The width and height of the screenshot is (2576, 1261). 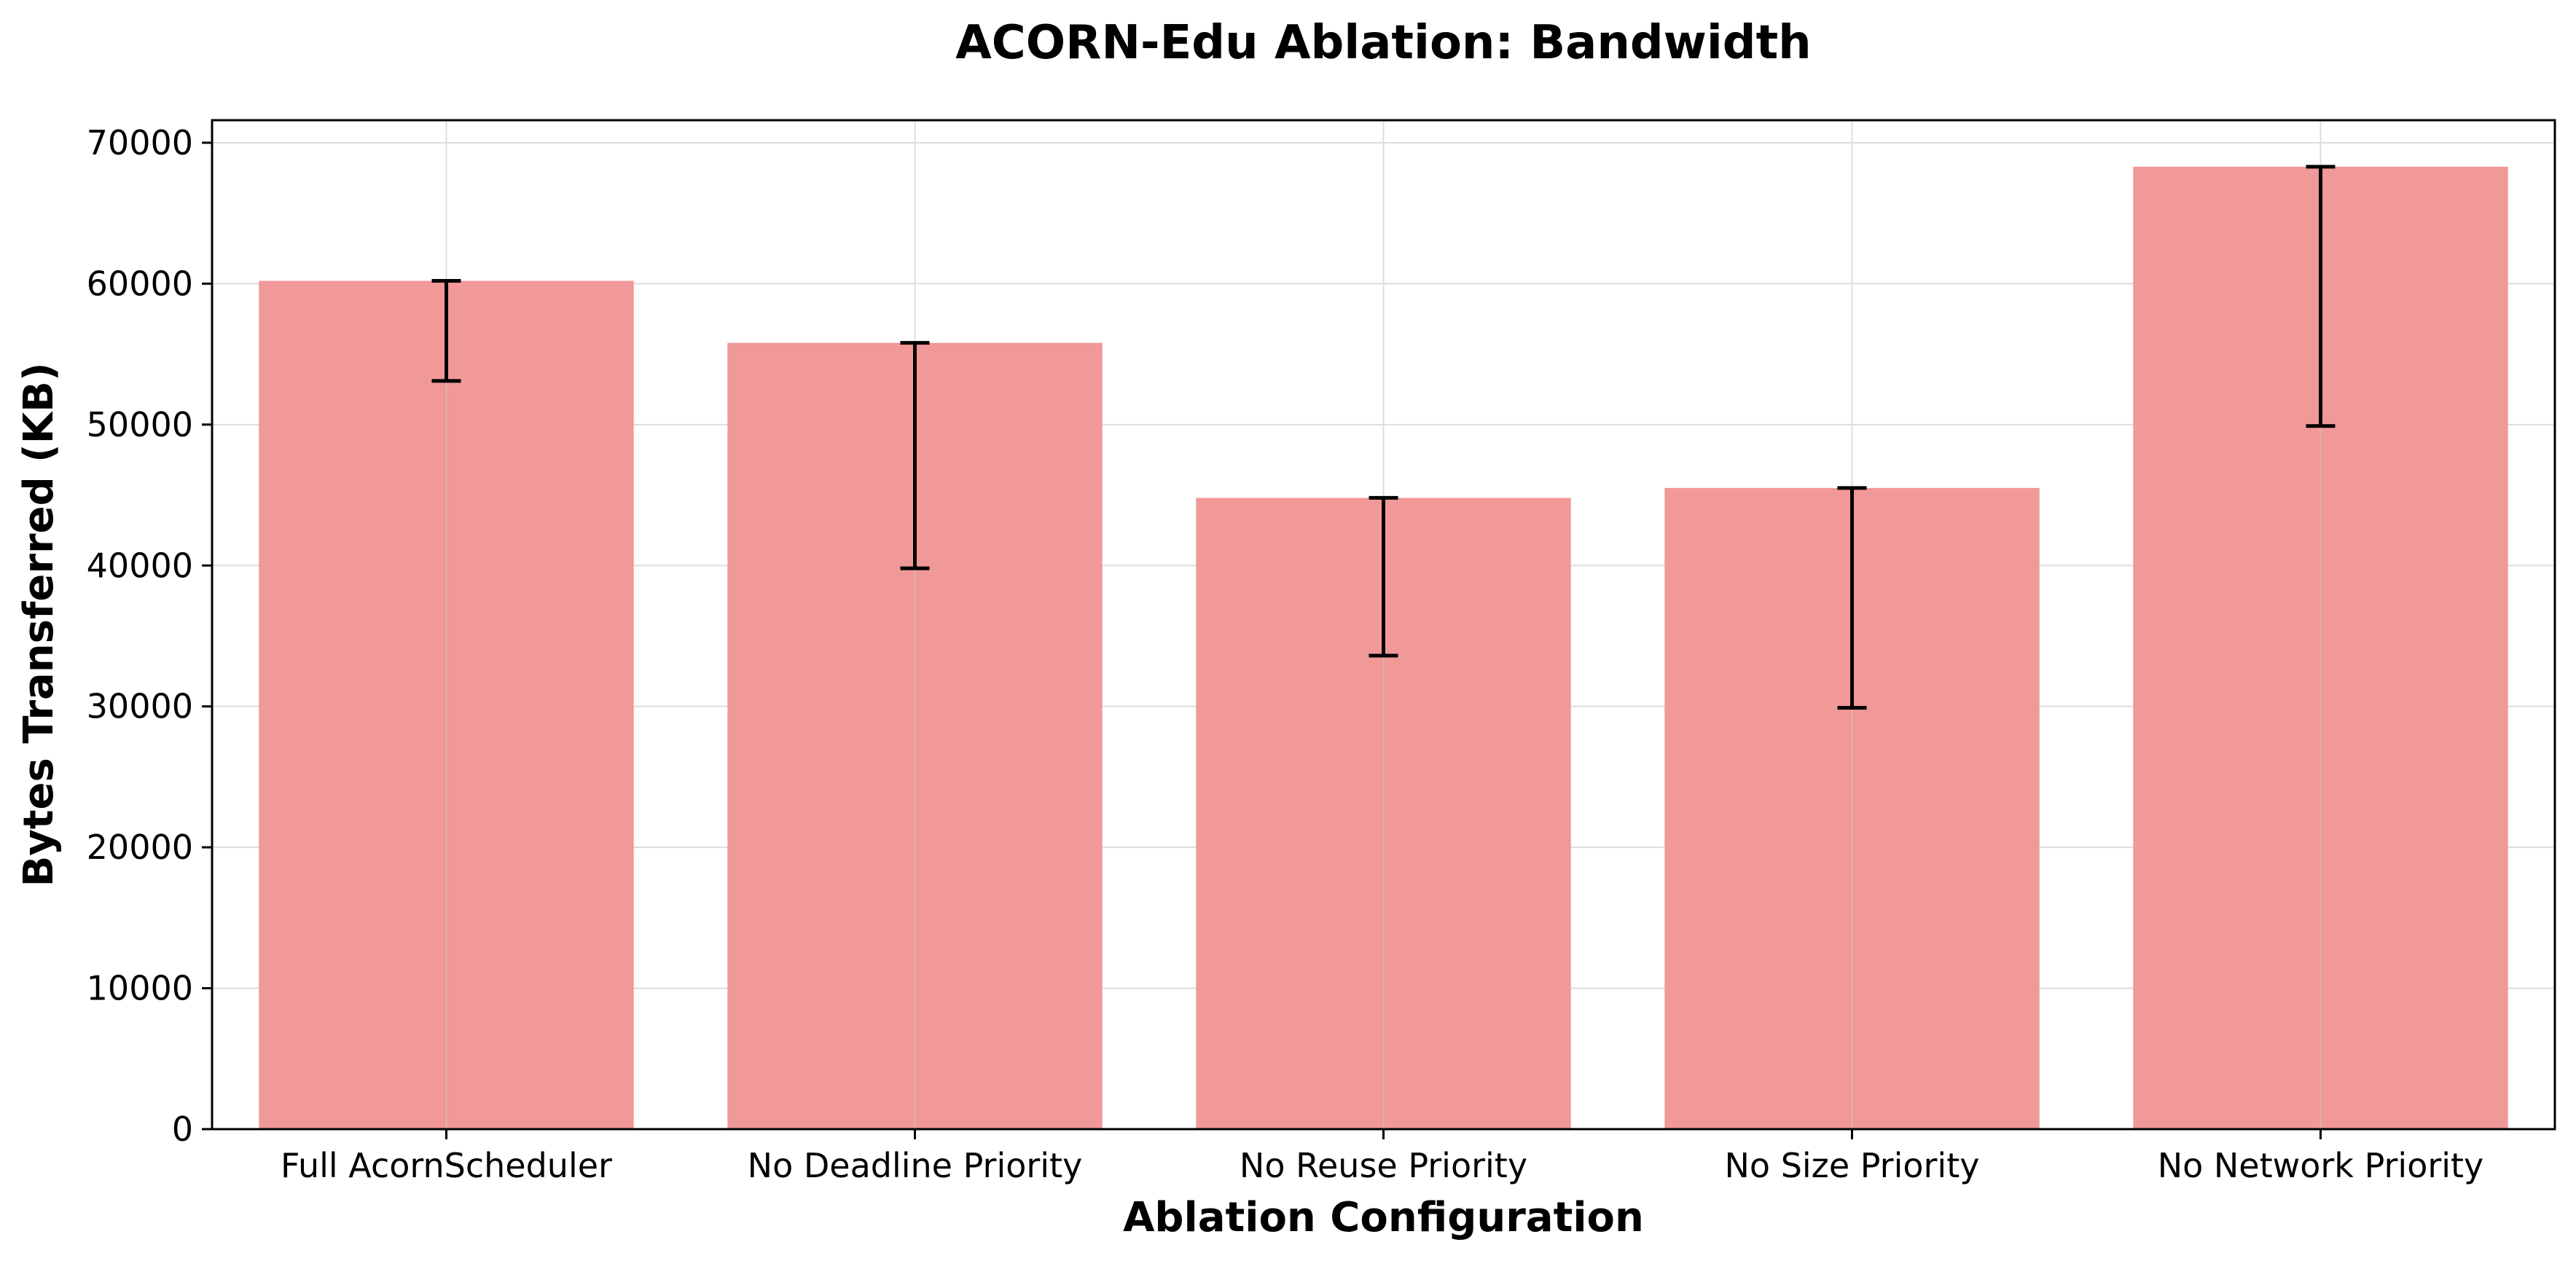 What do you see at coordinates (140, 989) in the screenshot?
I see `y-tick-label: 10000` at bounding box center [140, 989].